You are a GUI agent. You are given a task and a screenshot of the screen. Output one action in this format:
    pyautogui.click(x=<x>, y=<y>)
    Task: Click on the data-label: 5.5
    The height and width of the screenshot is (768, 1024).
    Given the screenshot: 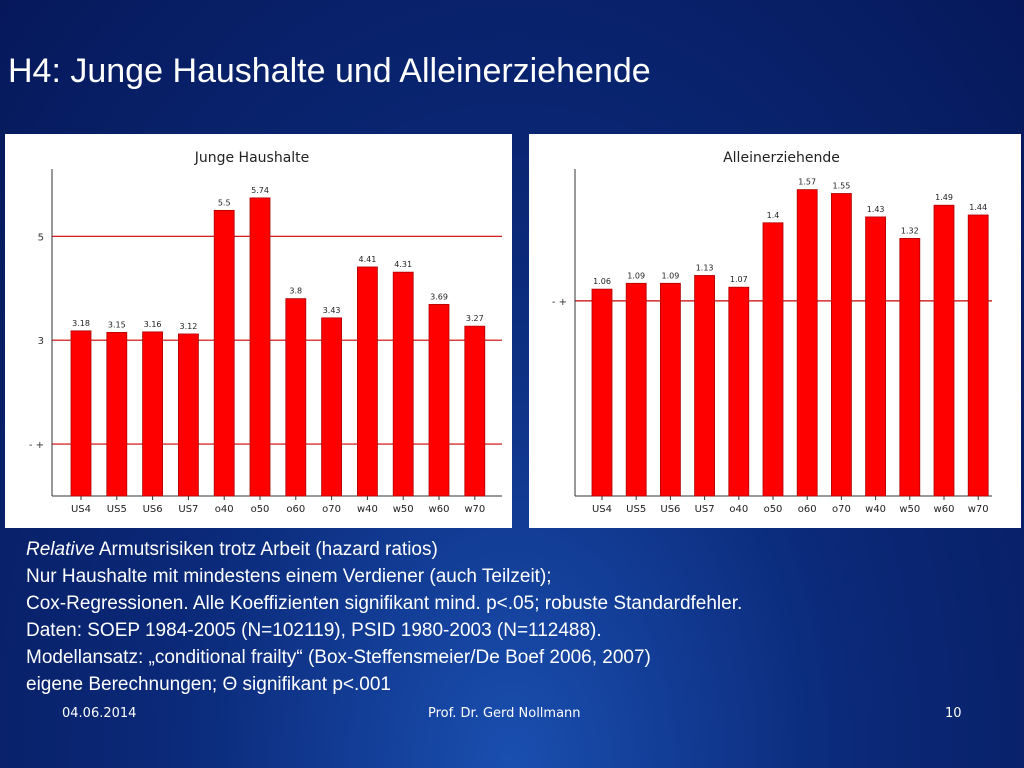 What is the action you would take?
    pyautogui.click(x=224, y=202)
    